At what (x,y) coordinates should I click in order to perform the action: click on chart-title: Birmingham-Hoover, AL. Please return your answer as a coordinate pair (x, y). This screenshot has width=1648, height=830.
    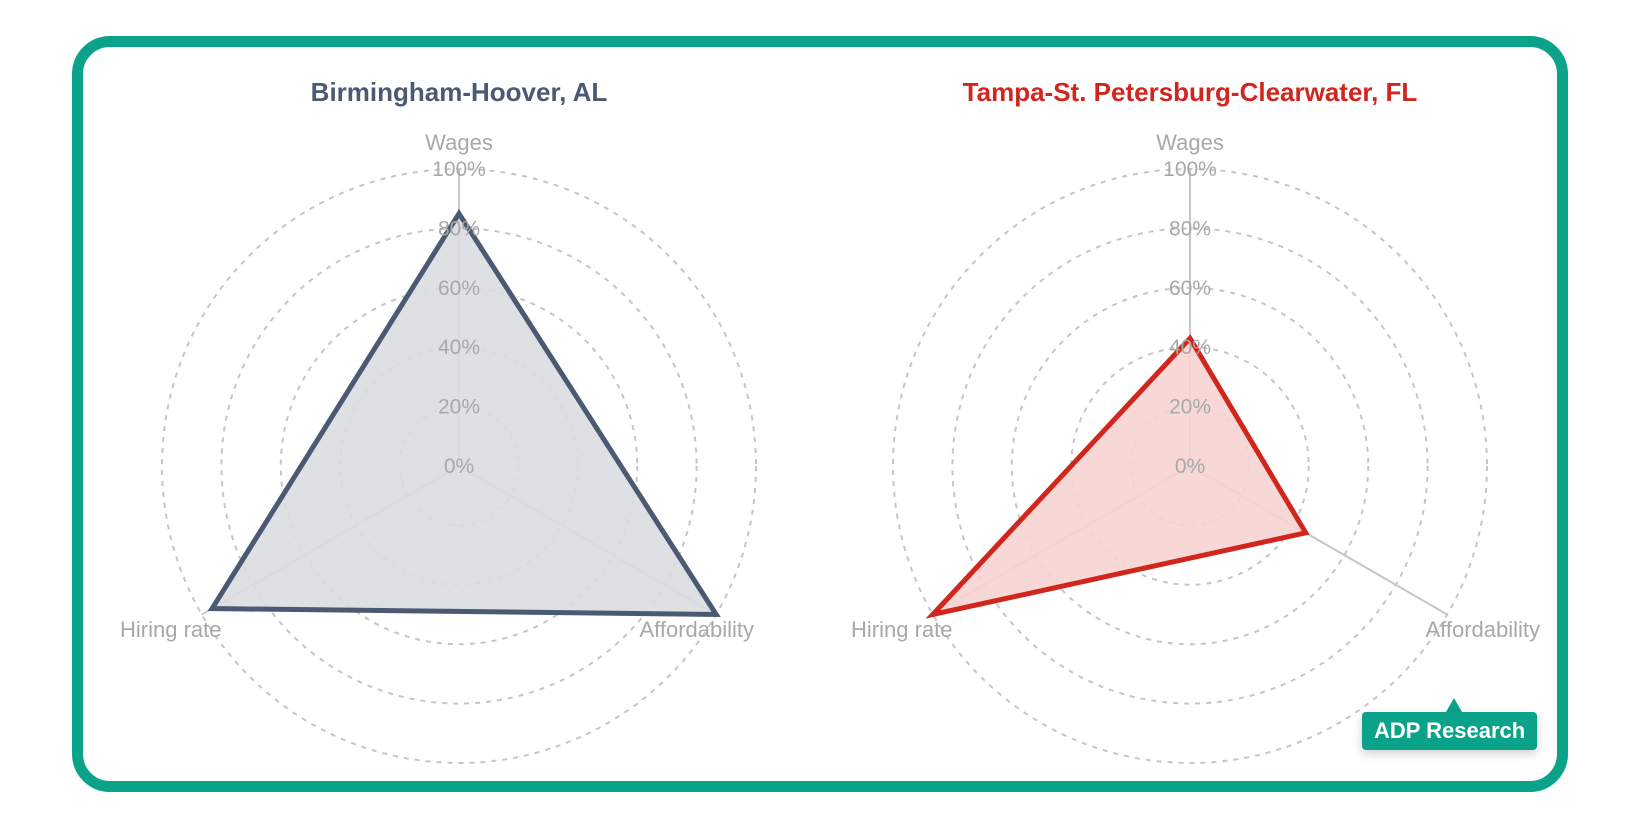
    Looking at the image, I should click on (459, 92).